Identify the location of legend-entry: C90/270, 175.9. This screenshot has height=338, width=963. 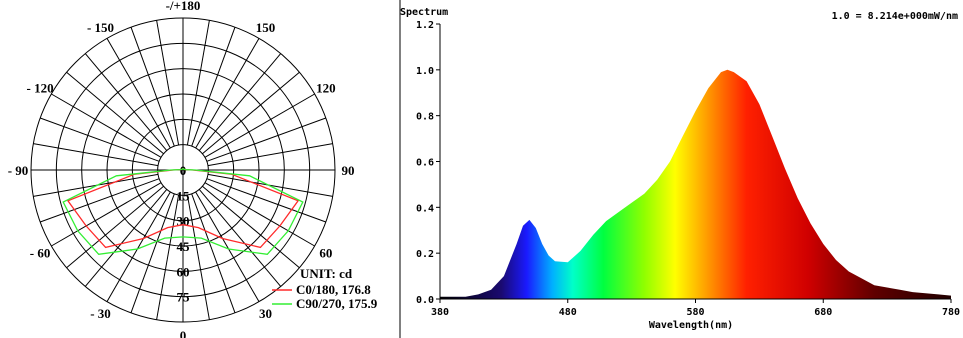
(337, 303).